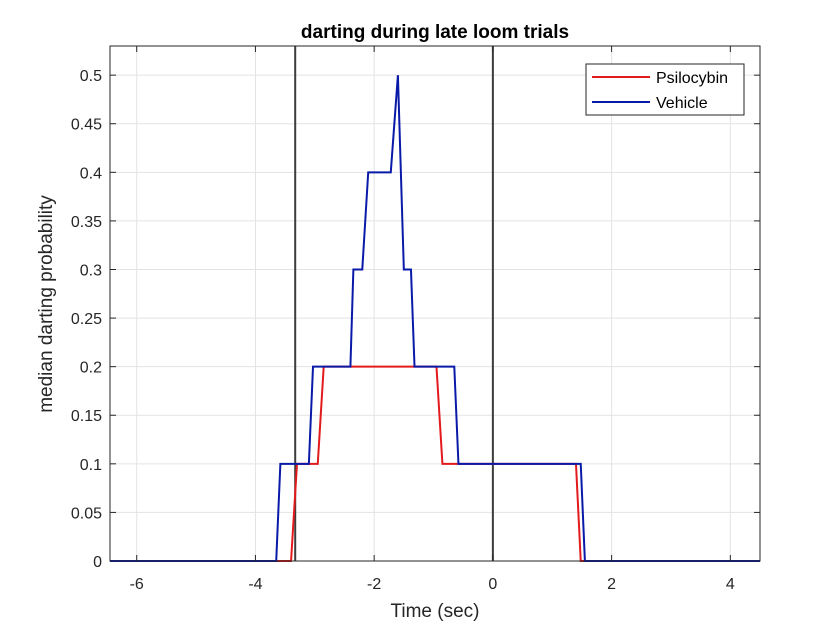 Image resolution: width=840 pixels, height=630 pixels. Describe the element at coordinates (435, 32) in the screenshot. I see `chart-title: darting during late loom trials` at that location.